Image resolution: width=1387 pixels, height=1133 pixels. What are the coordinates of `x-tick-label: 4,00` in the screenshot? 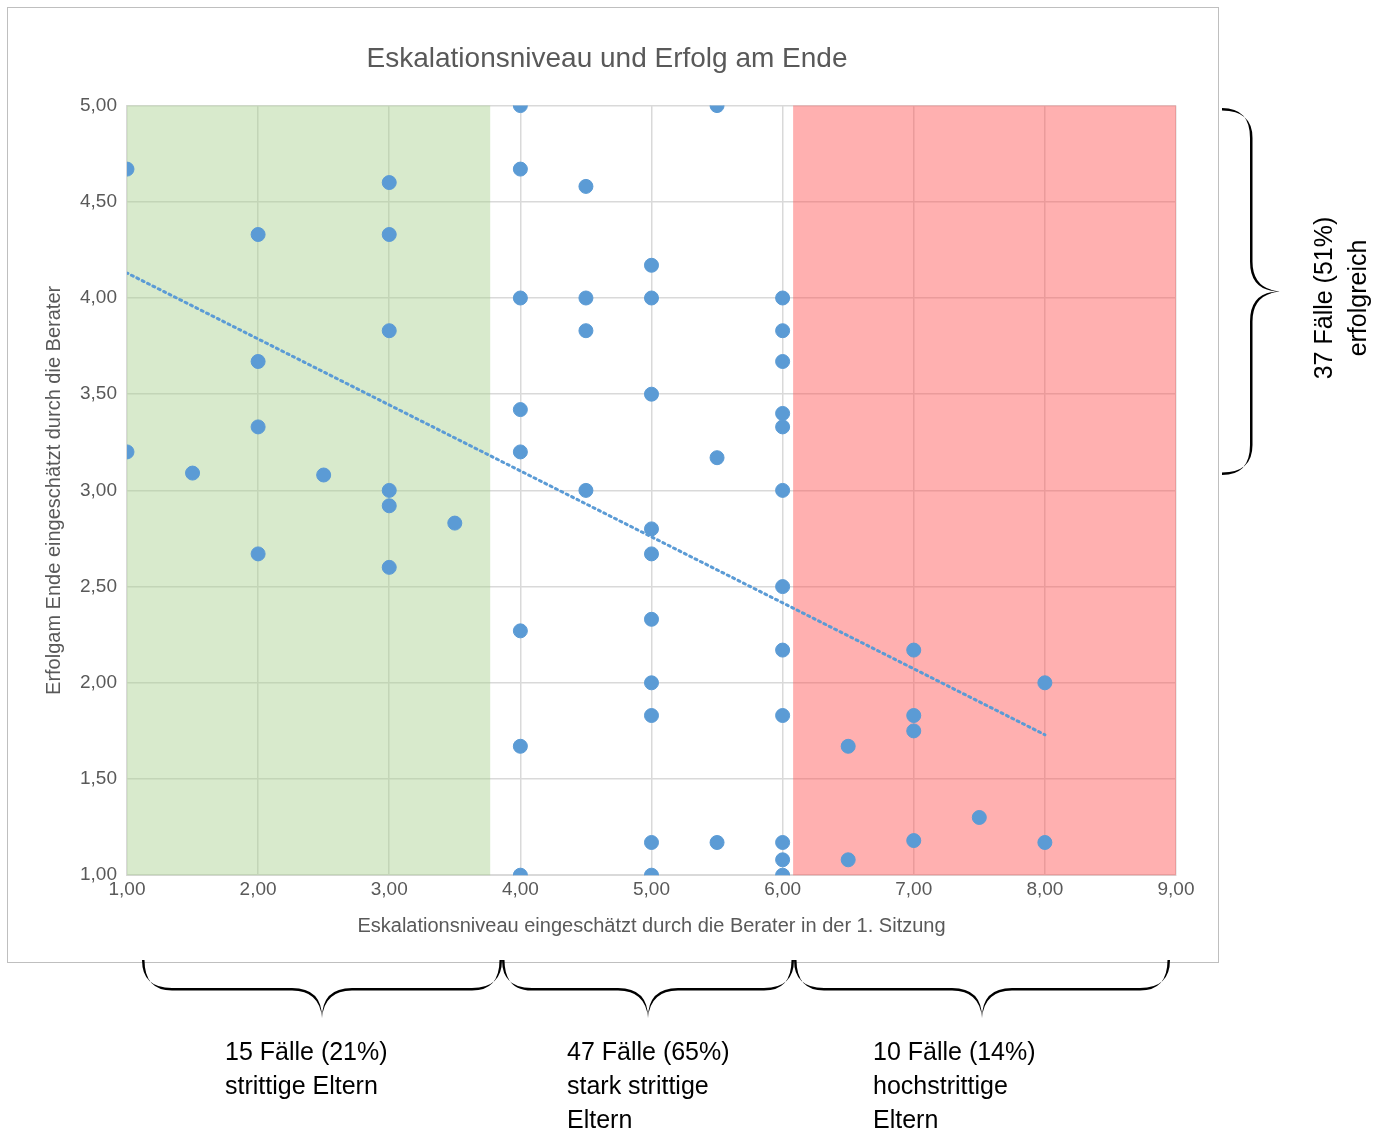 It's located at (520, 888).